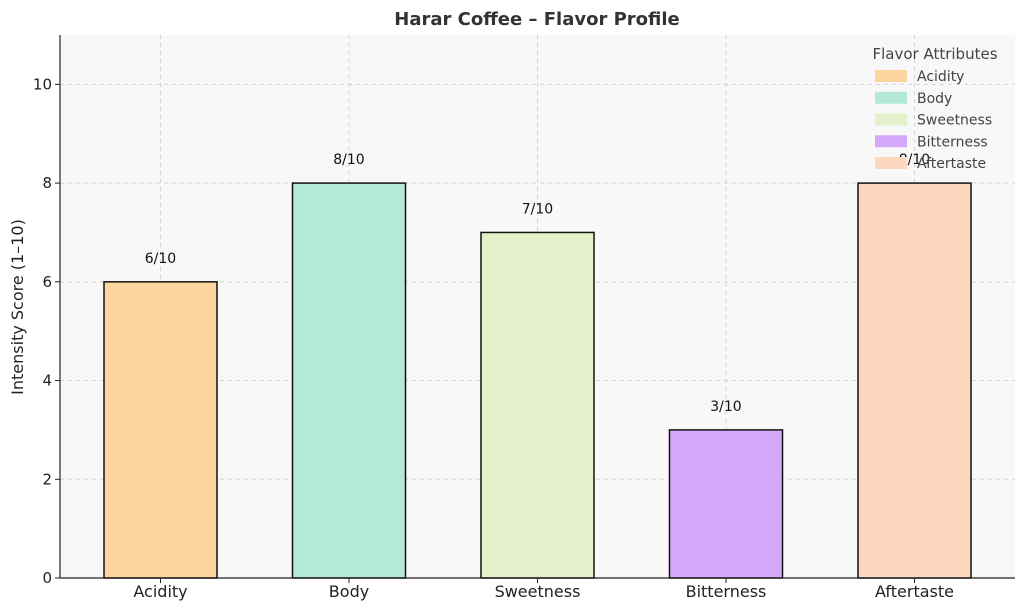  I want to click on x-tick-label-acidity: Acidity, so click(160, 591).